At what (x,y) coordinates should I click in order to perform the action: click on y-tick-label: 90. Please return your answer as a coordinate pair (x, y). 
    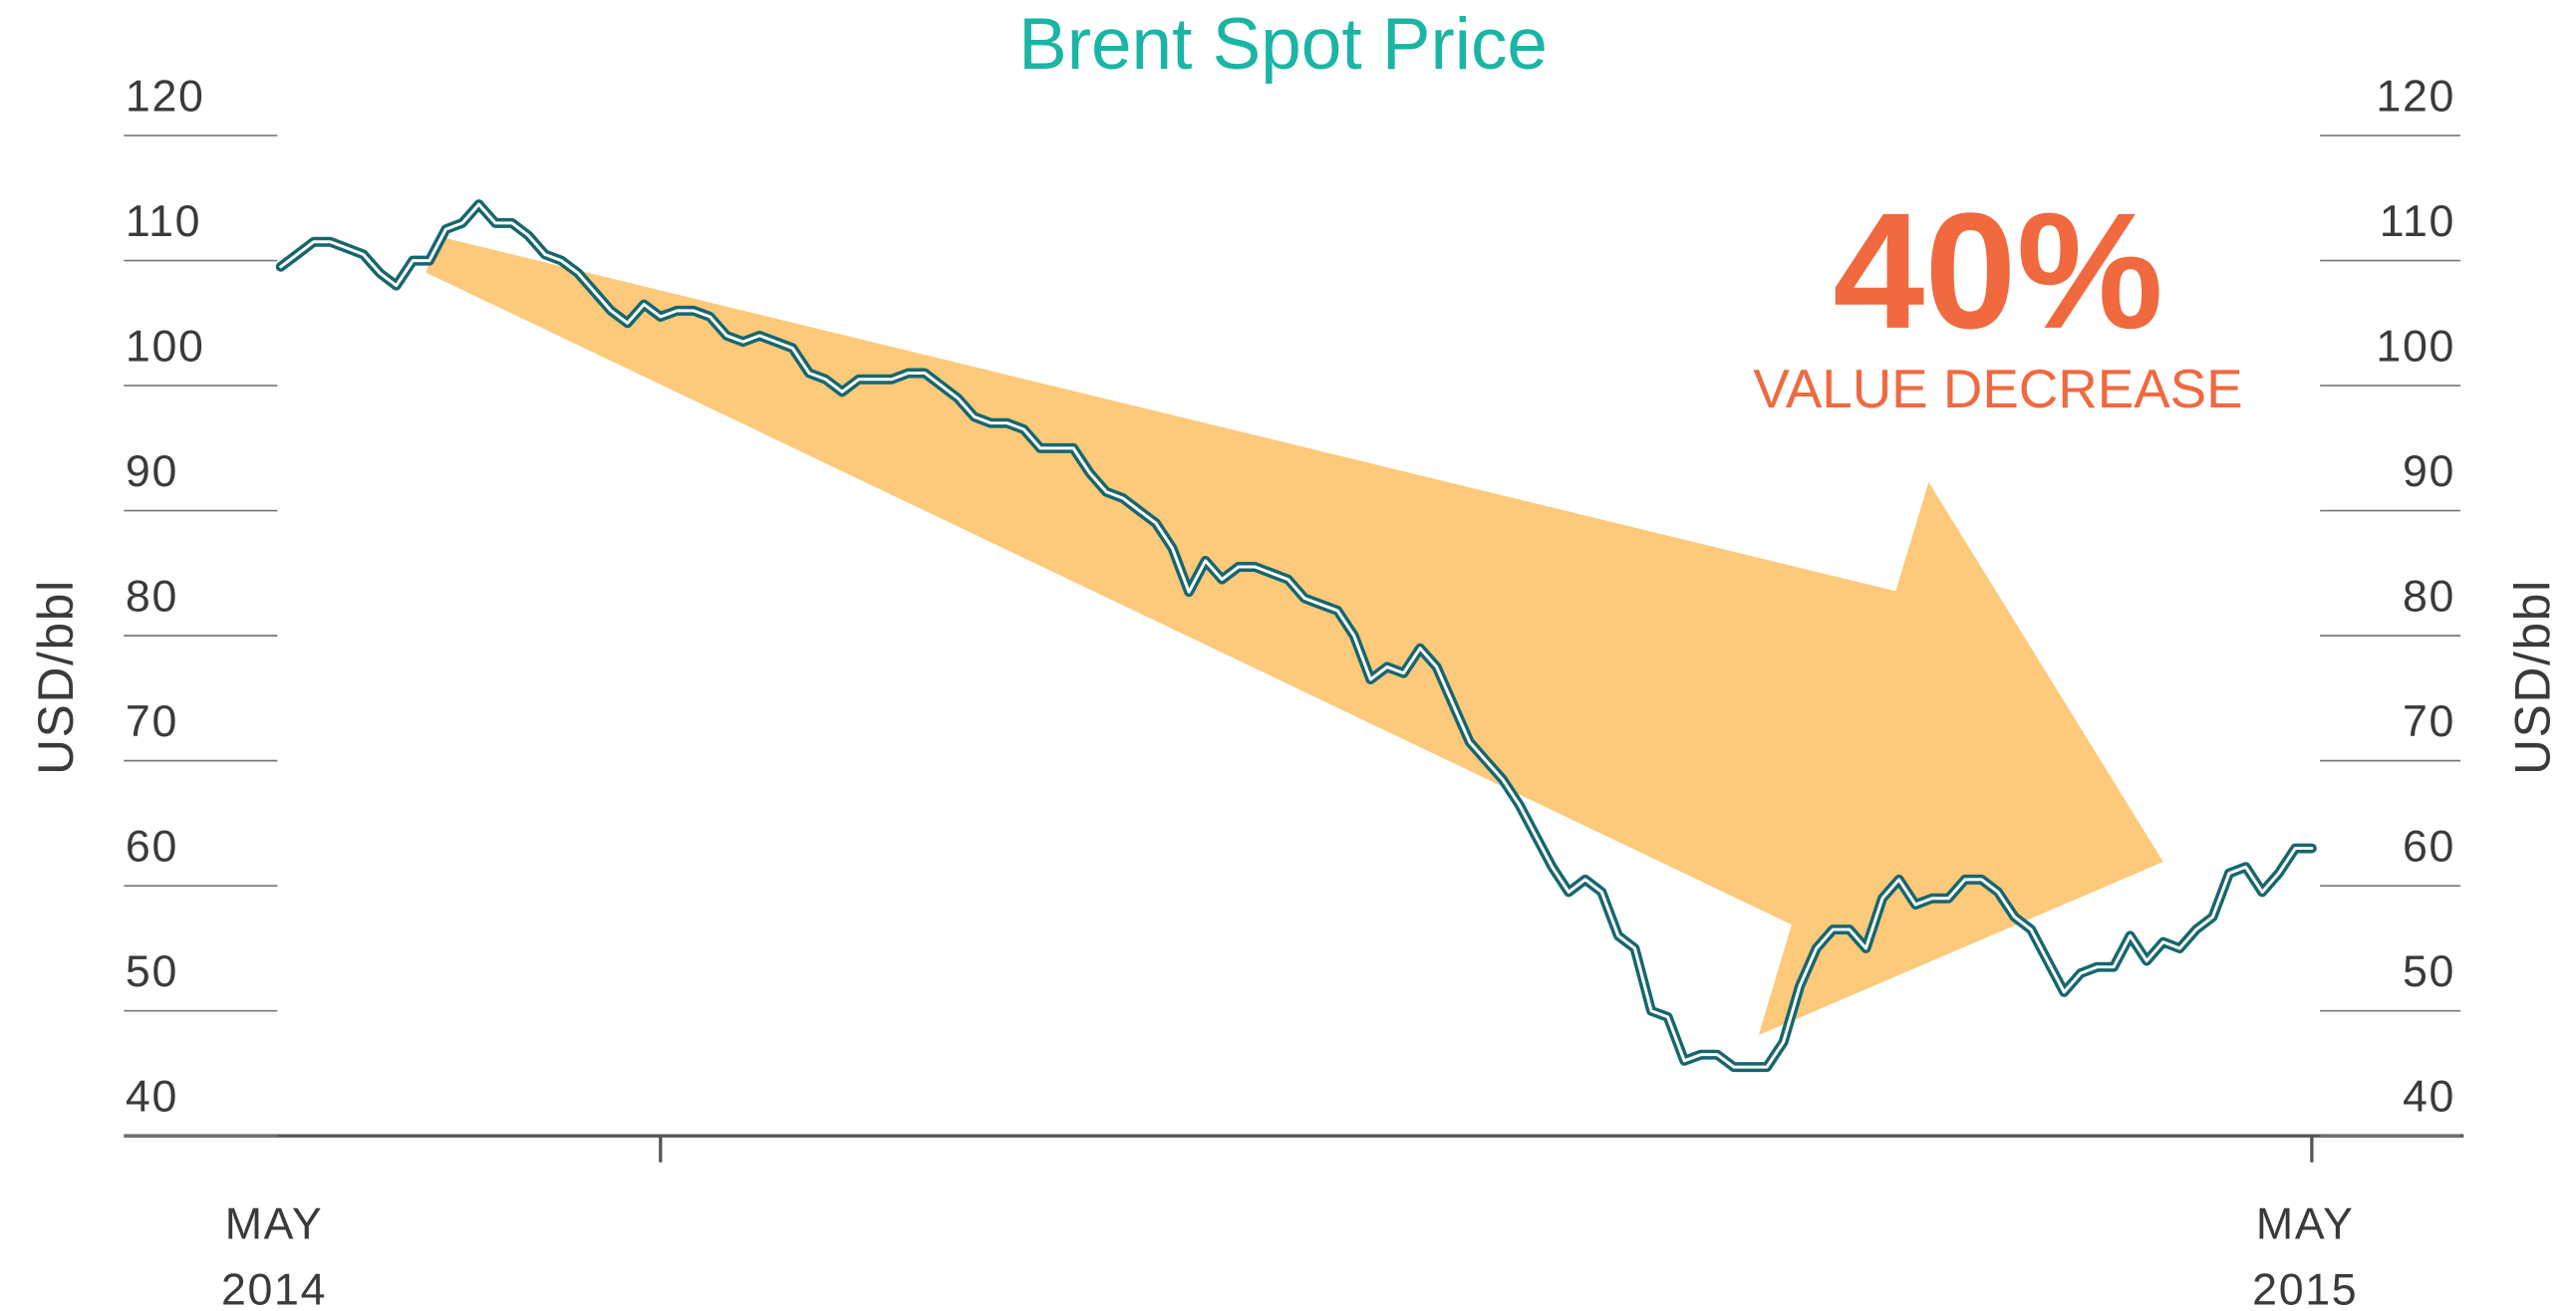
    Looking at the image, I should click on (152, 471).